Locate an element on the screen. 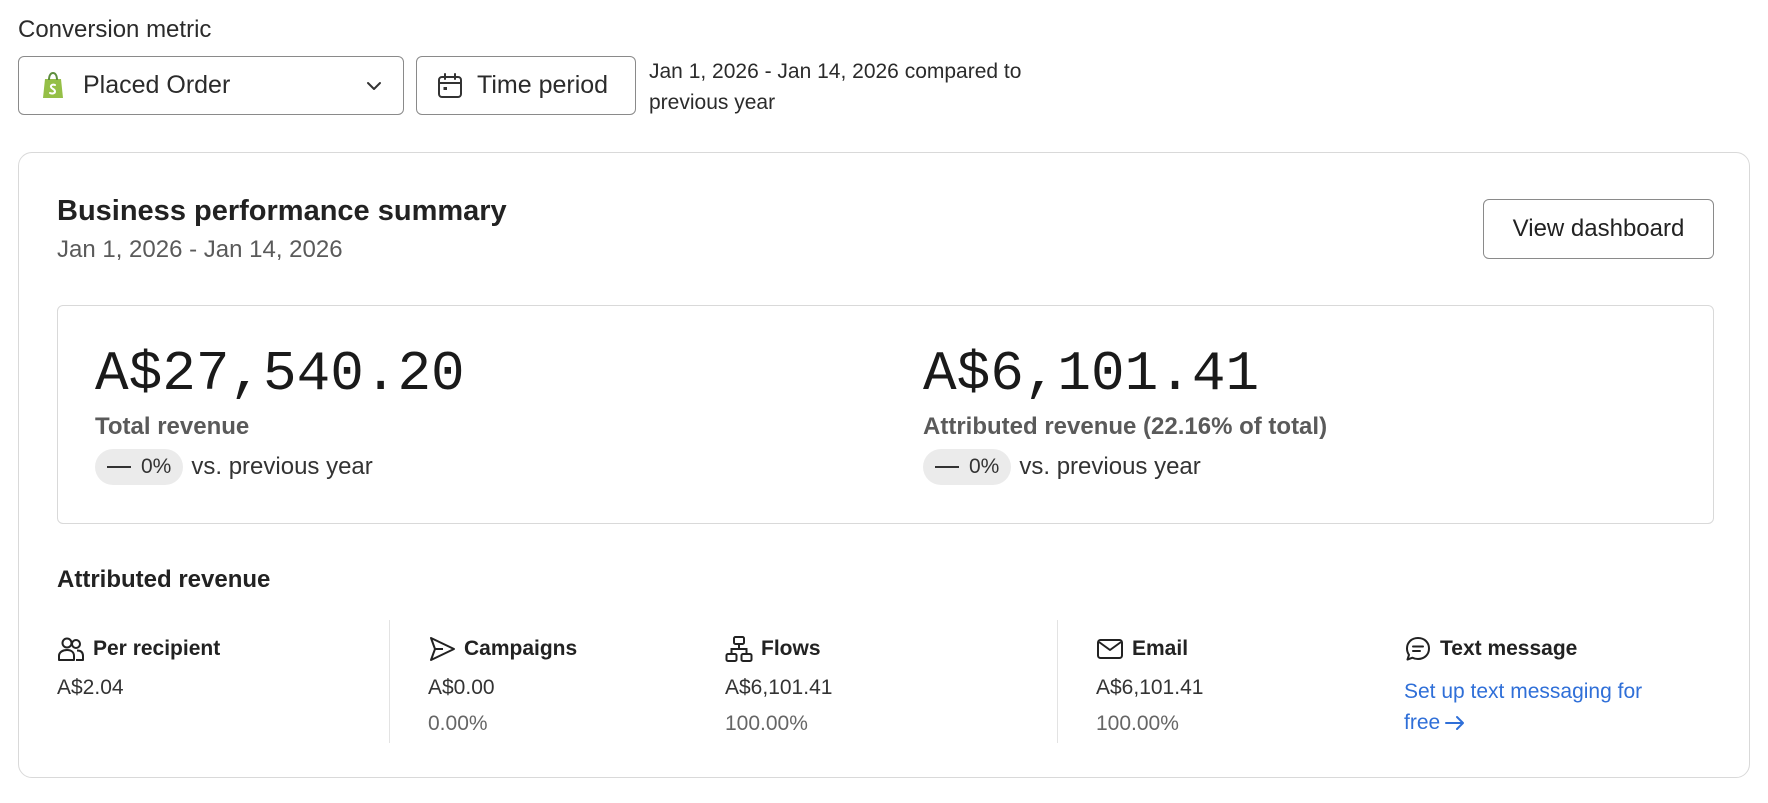 This screenshot has height=803, width=1768. flows-column: Flows A$6,101.41 100.00% is located at coordinates (778, 685).